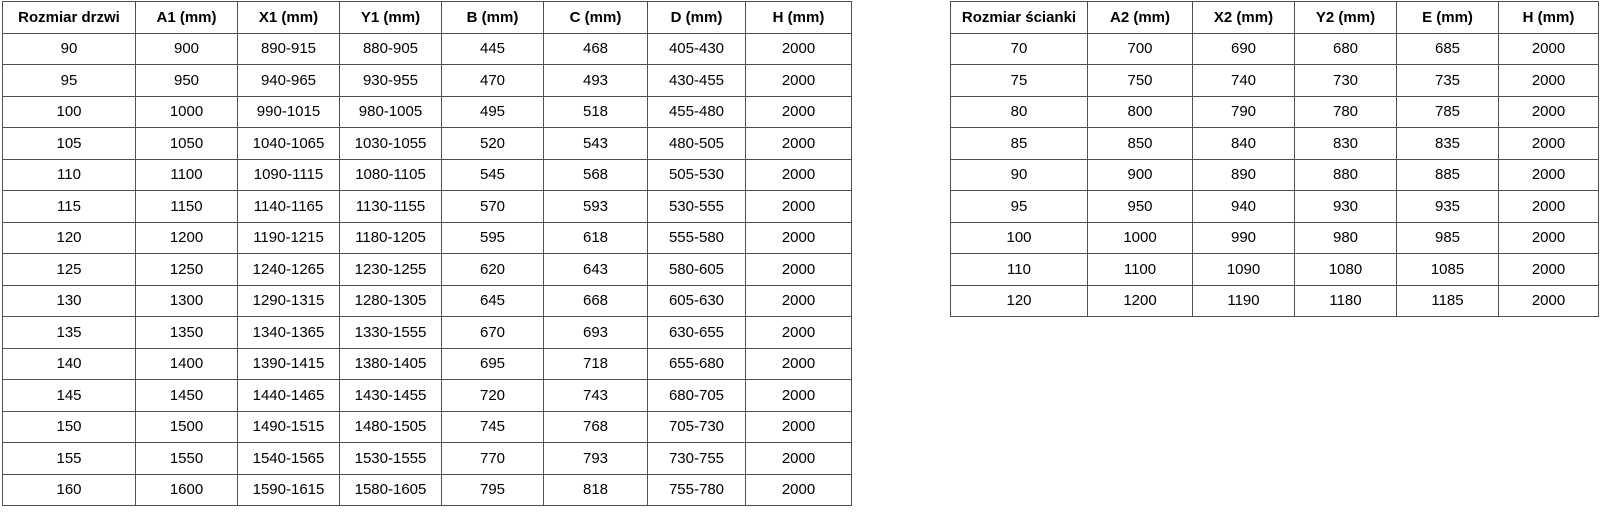  What do you see at coordinates (186, 395) in the screenshot?
I see `table-cell: 1450` at bounding box center [186, 395].